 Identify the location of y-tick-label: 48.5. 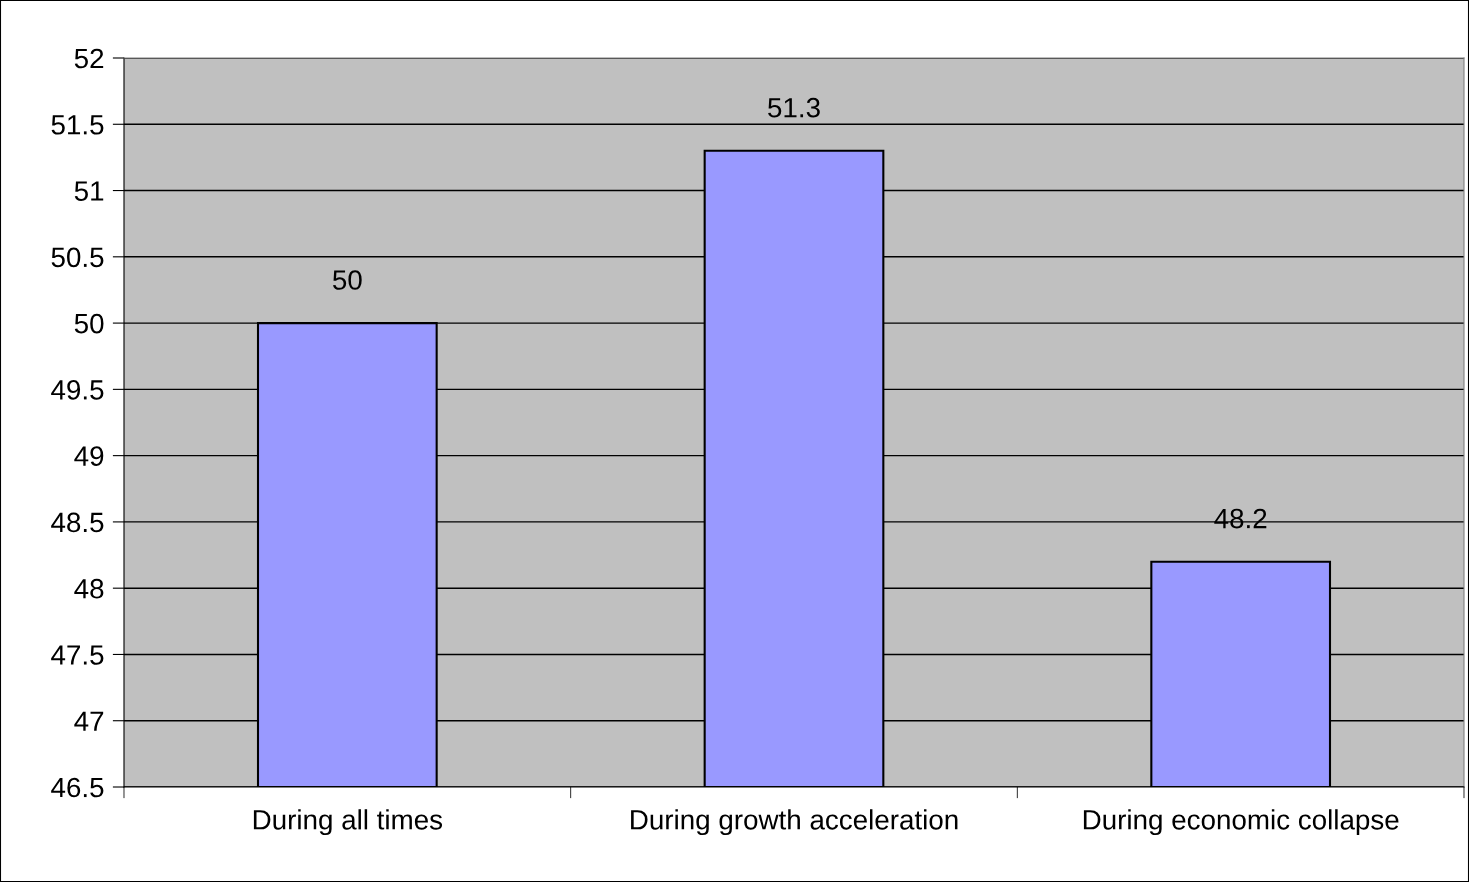
(77, 522).